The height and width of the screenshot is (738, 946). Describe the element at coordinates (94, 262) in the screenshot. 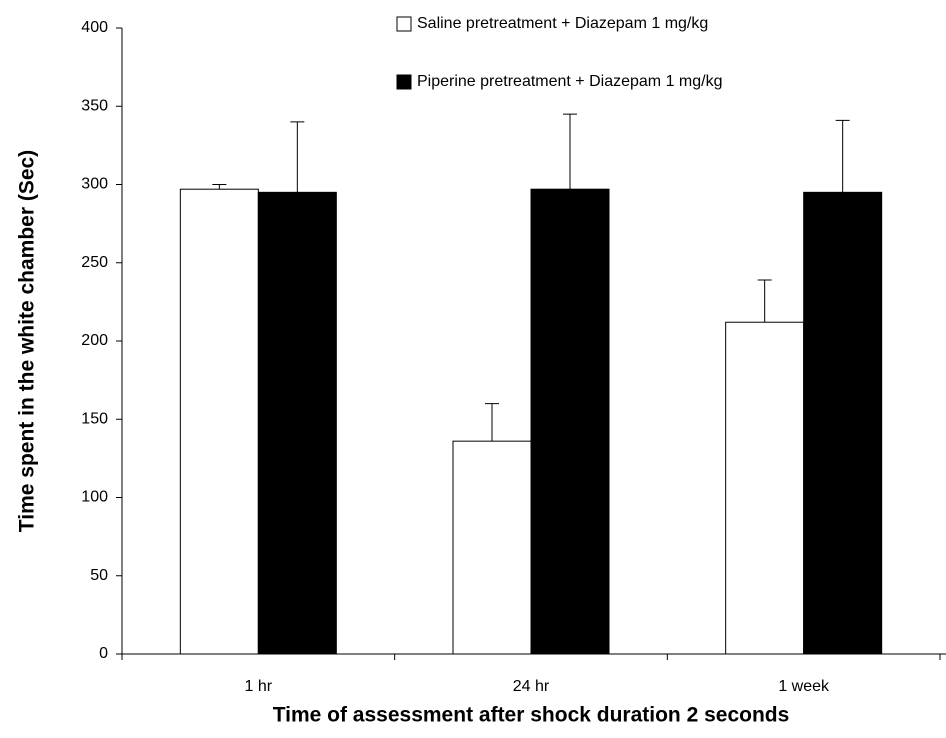

I see `y-tick-label: 250` at that location.